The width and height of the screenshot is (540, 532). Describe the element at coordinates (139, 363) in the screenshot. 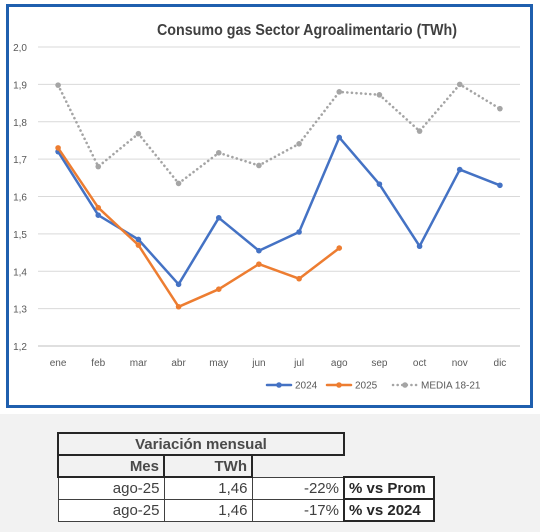

I see `x-tick-label: mar` at that location.